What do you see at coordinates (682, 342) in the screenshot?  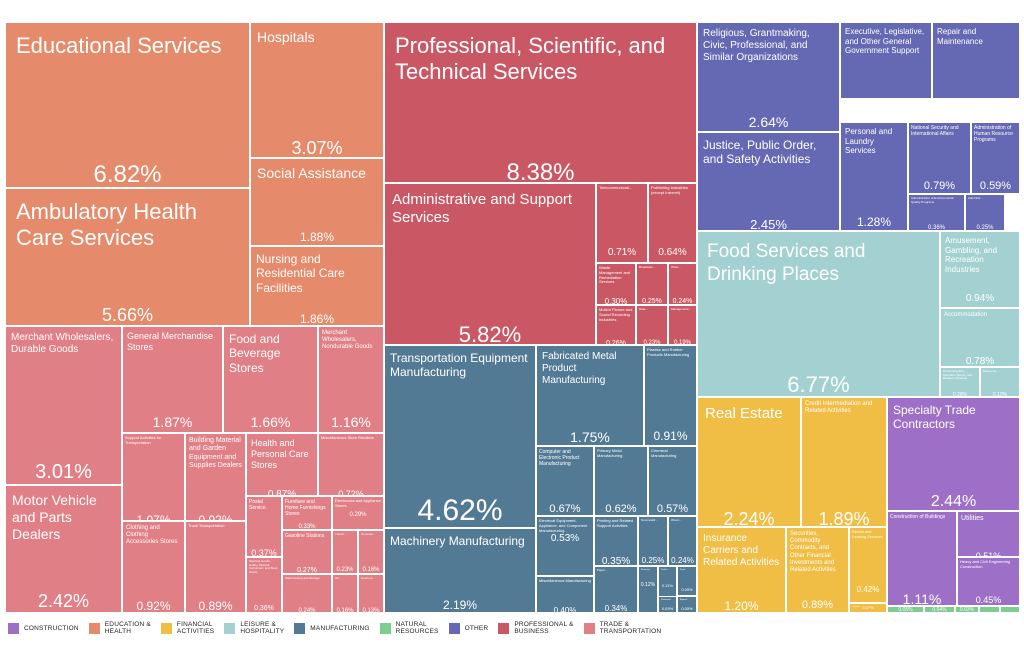 I see `tile-value: 0.19%` at bounding box center [682, 342].